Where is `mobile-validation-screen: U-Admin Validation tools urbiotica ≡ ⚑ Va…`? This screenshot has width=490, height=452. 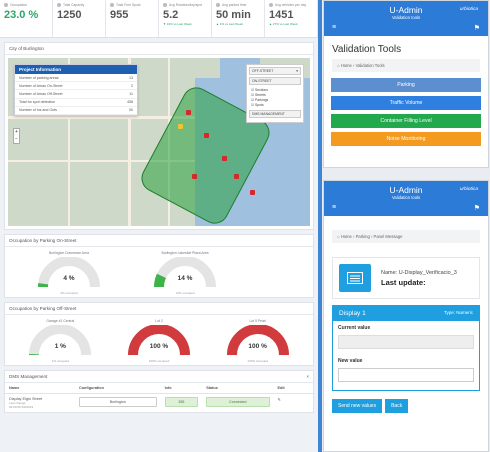 mobile-validation-screen: U-Admin Validation tools urbiotica ≡ ⚑ Va… is located at coordinates (406, 84).